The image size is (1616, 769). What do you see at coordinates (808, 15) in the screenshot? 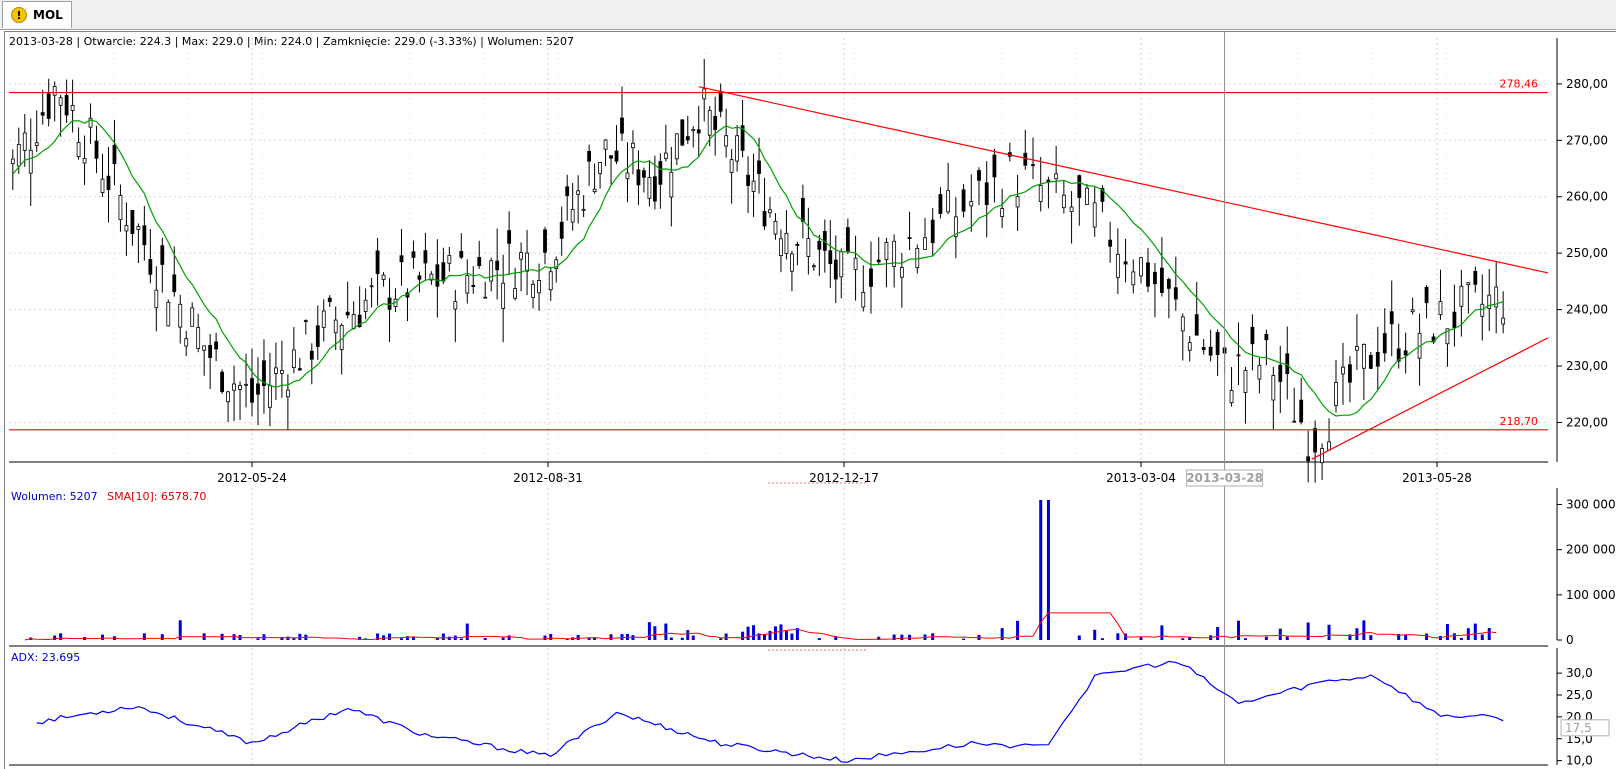
I see `tab-bar: ! MOL` at bounding box center [808, 15].